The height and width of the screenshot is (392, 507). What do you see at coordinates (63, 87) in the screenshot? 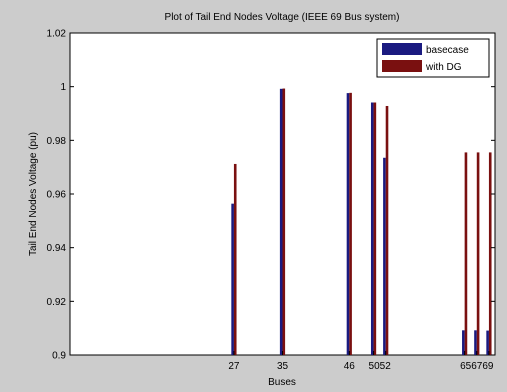
I see `y-tick-label: 1` at bounding box center [63, 87].